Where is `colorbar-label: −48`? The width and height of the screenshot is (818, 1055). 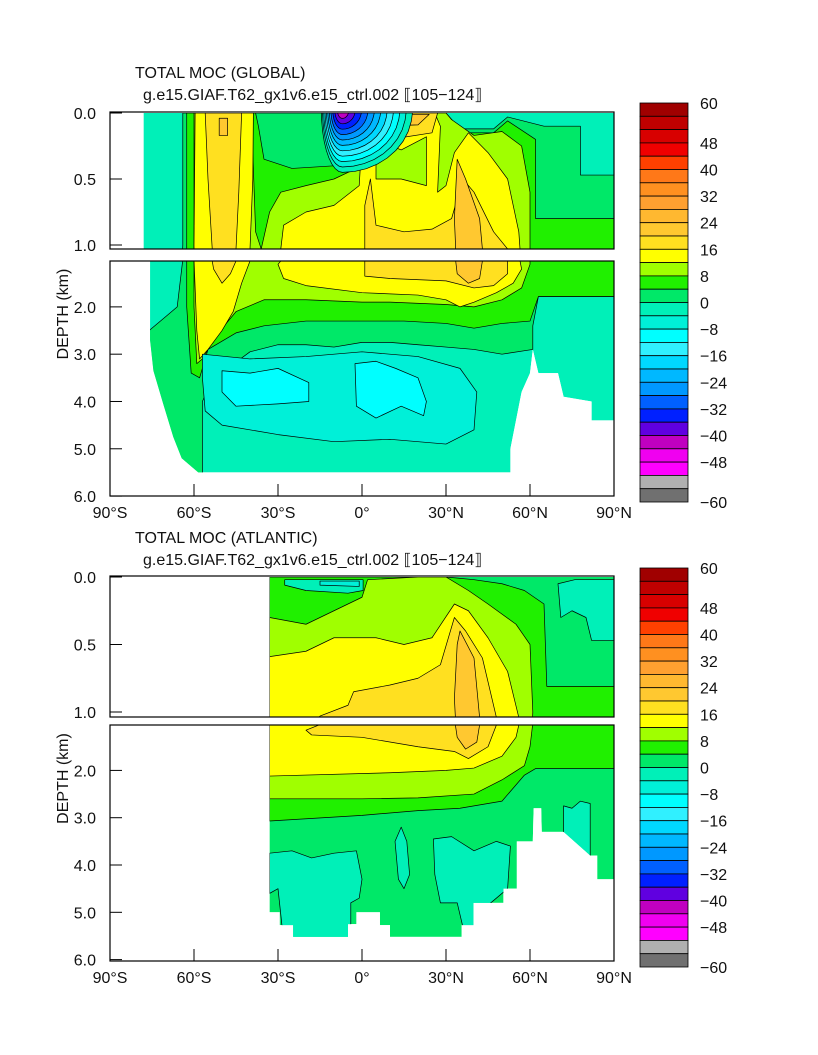
colorbar-label: −48 is located at coordinates (713, 463).